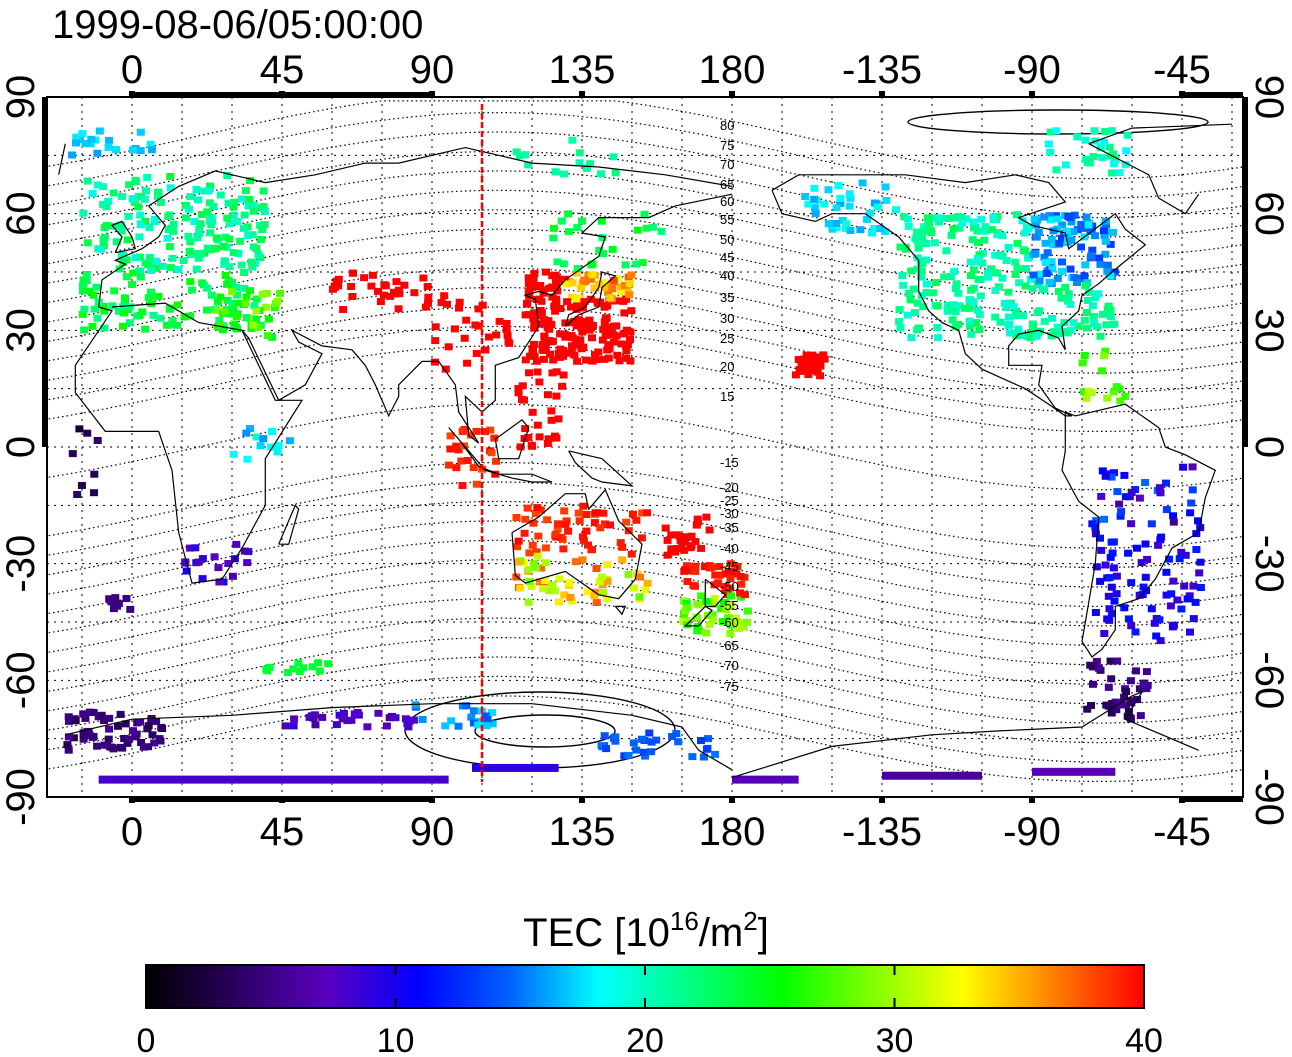 The width and height of the screenshot is (1292, 1057). Describe the element at coordinates (729, 665) in the screenshot. I see `contour-label: -70` at that location.